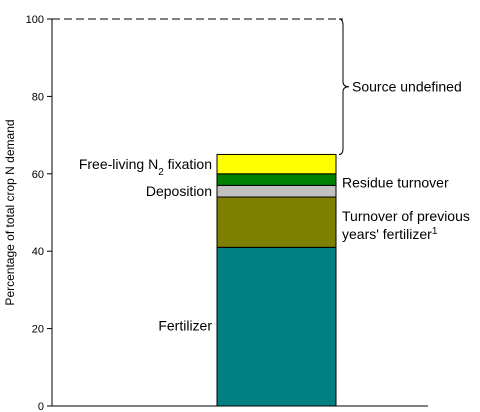 This screenshot has width=480, height=412. Describe the element at coordinates (406, 216) in the screenshot. I see `turnover-label-line1: Turnover of previous` at that location.